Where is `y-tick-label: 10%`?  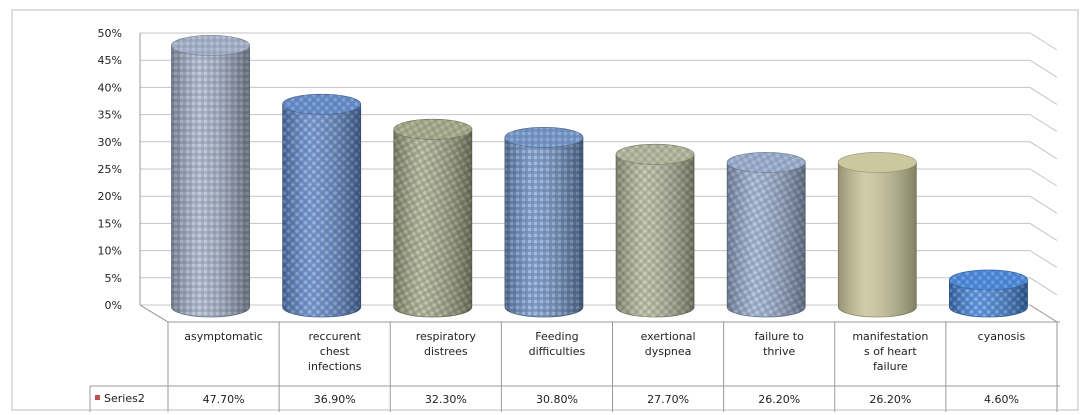
y-tick-label: 10% is located at coordinates (110, 251).